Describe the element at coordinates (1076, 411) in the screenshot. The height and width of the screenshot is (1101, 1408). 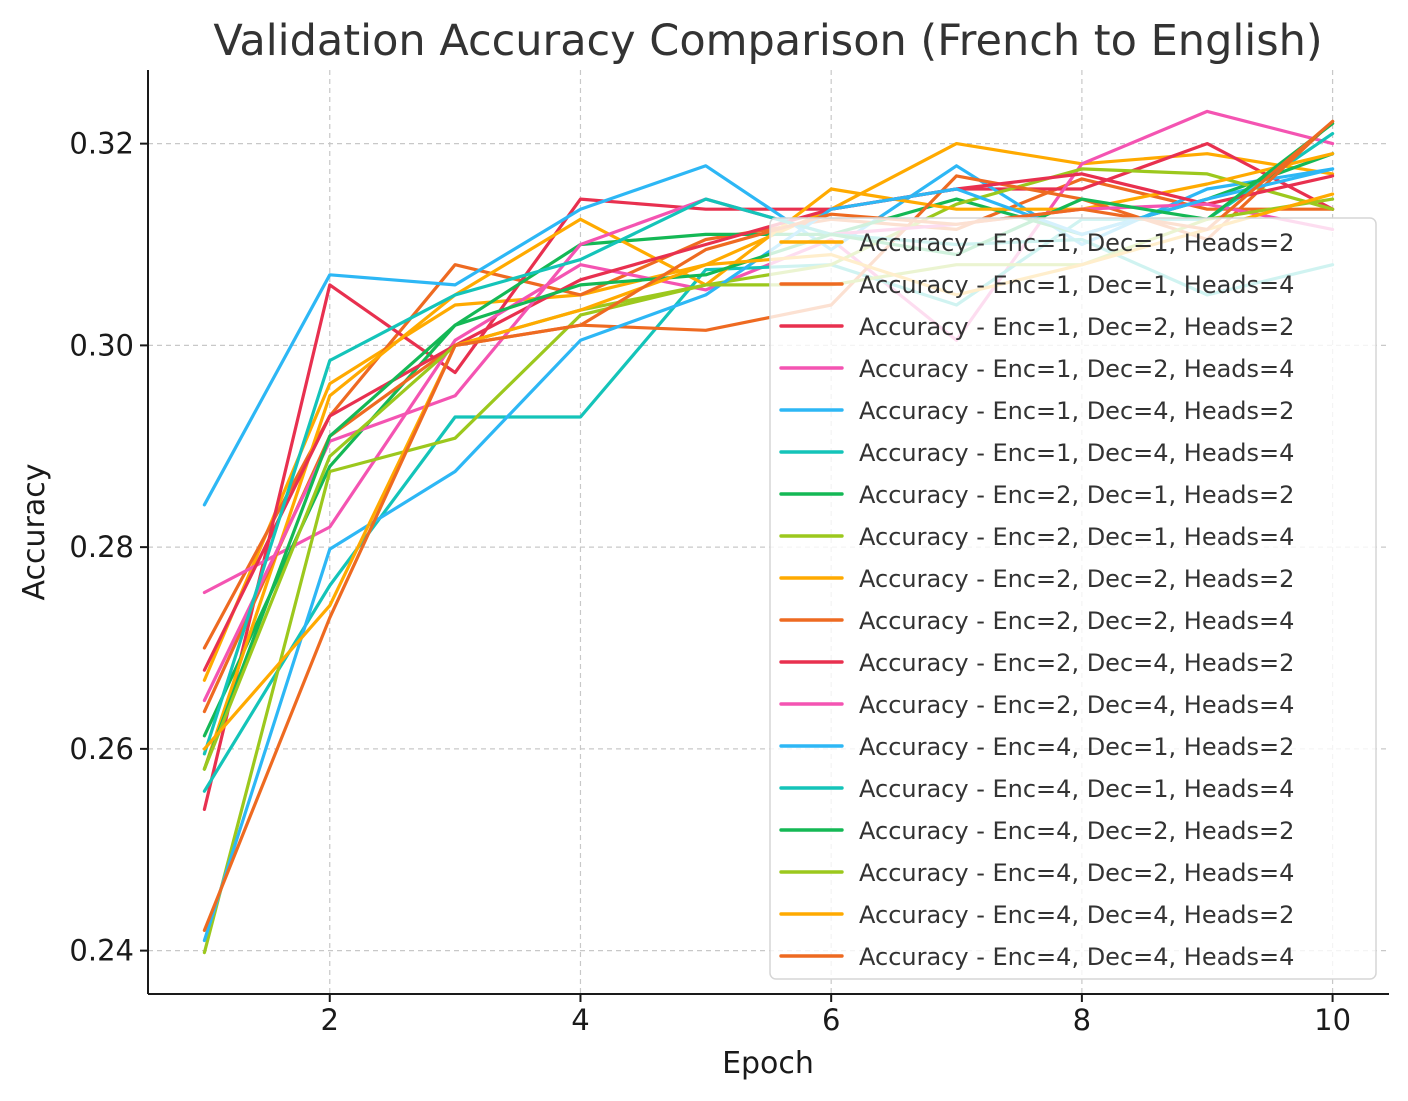
I see `legend-label: Accuracy - Enc=1, Dec=4, Heads=2` at that location.